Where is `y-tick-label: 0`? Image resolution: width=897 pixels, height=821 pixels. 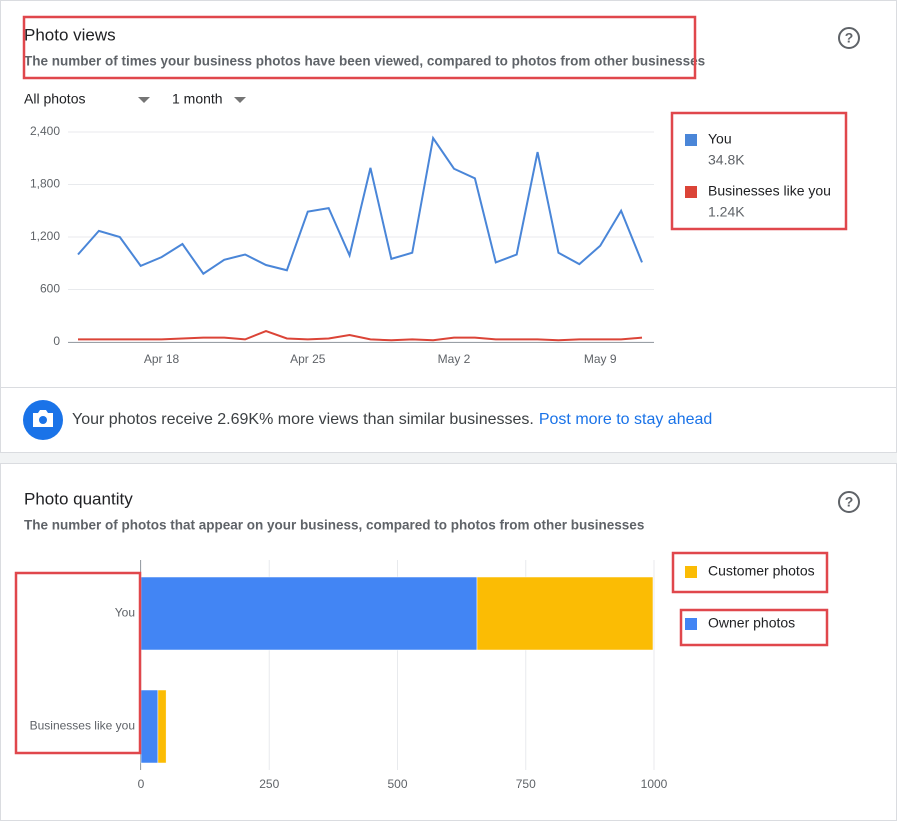 y-tick-label: 0 is located at coordinates (56, 341).